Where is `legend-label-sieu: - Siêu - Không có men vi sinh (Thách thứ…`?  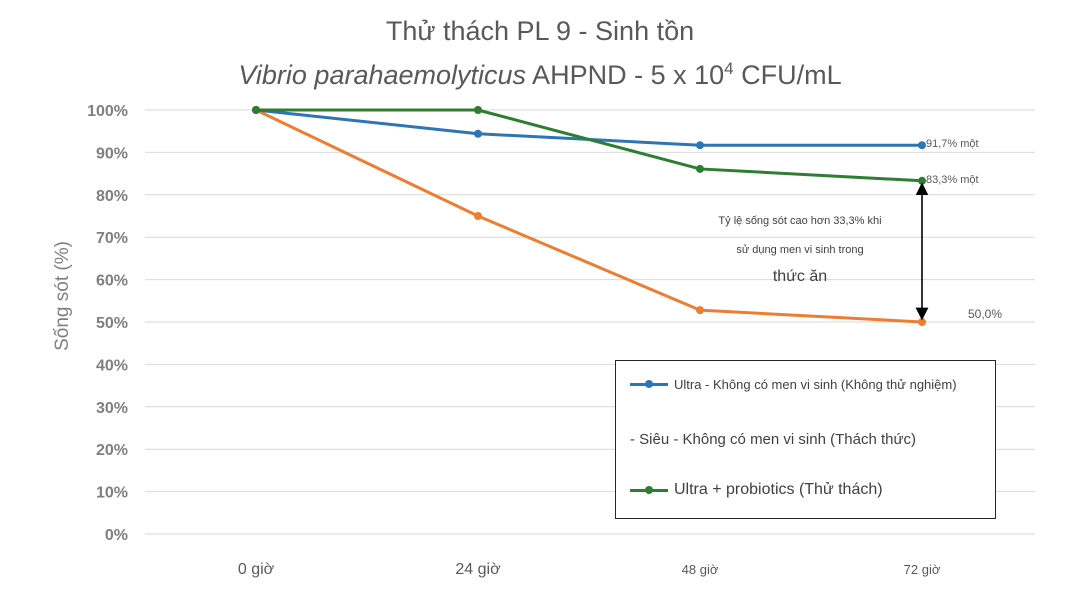
legend-label-sieu: - Siêu - Không có men vi sinh (Thách thứ… is located at coordinates (773, 439).